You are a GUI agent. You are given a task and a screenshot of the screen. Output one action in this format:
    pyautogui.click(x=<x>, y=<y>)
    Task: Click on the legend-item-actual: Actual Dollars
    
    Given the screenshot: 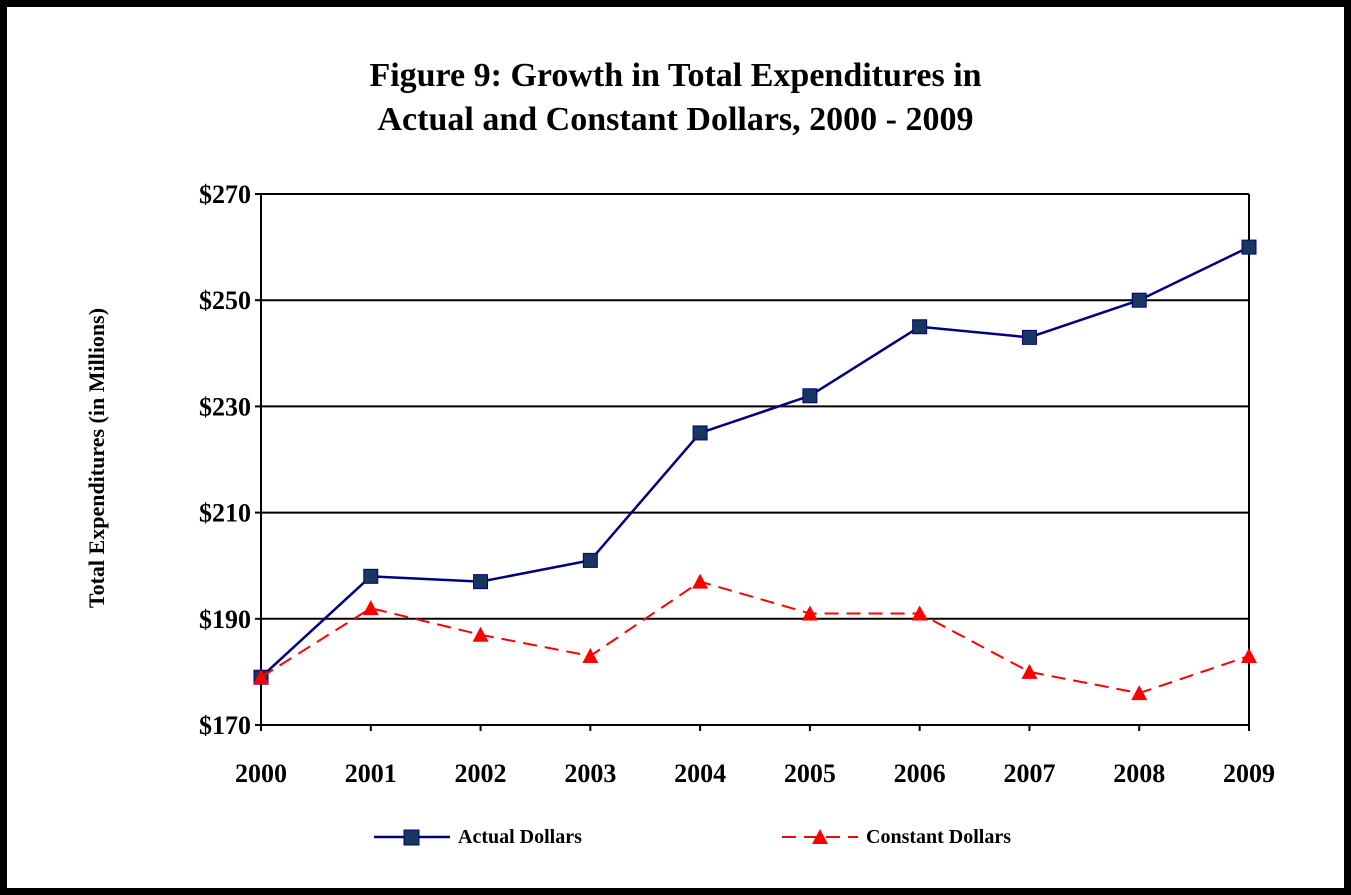 What is the action you would take?
    pyautogui.click(x=477, y=837)
    